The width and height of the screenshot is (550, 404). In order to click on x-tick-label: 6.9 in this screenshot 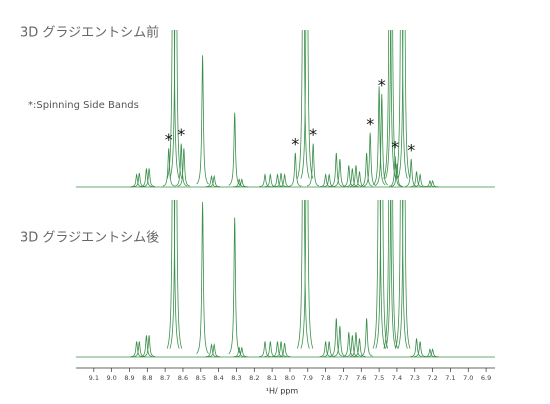, I will do `click(486, 378)`.